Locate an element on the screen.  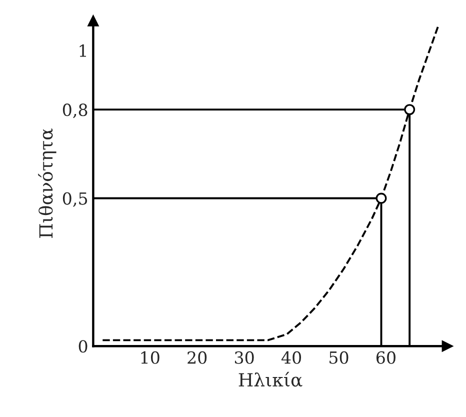
x-tick-label: 20 is located at coordinates (197, 357).